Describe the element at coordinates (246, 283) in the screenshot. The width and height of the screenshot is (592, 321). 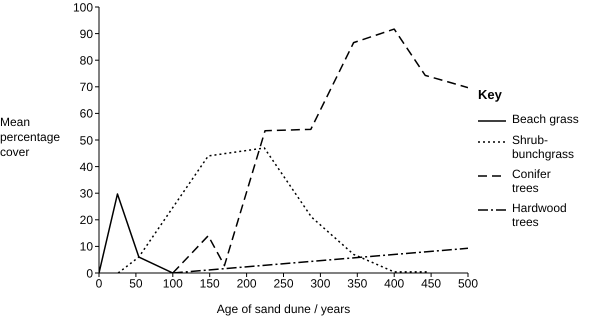
I see `x-tick-label: 200` at that location.